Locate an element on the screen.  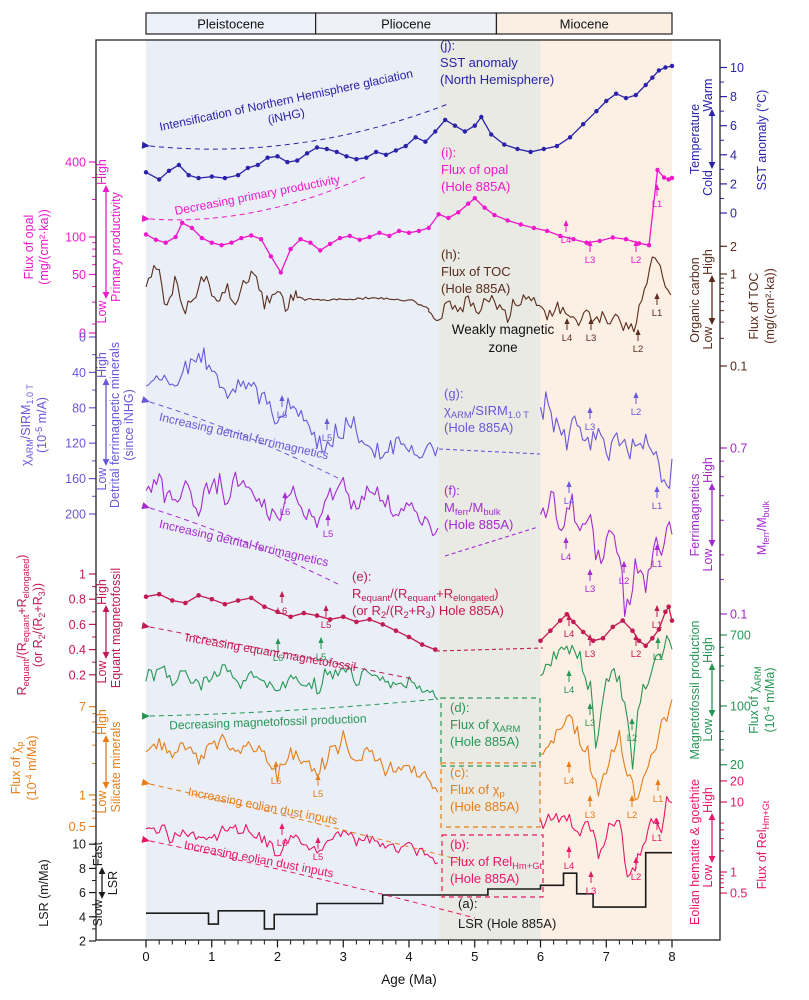
panel-label-text: Mferr/Mbulk is located at coordinates (472, 508).